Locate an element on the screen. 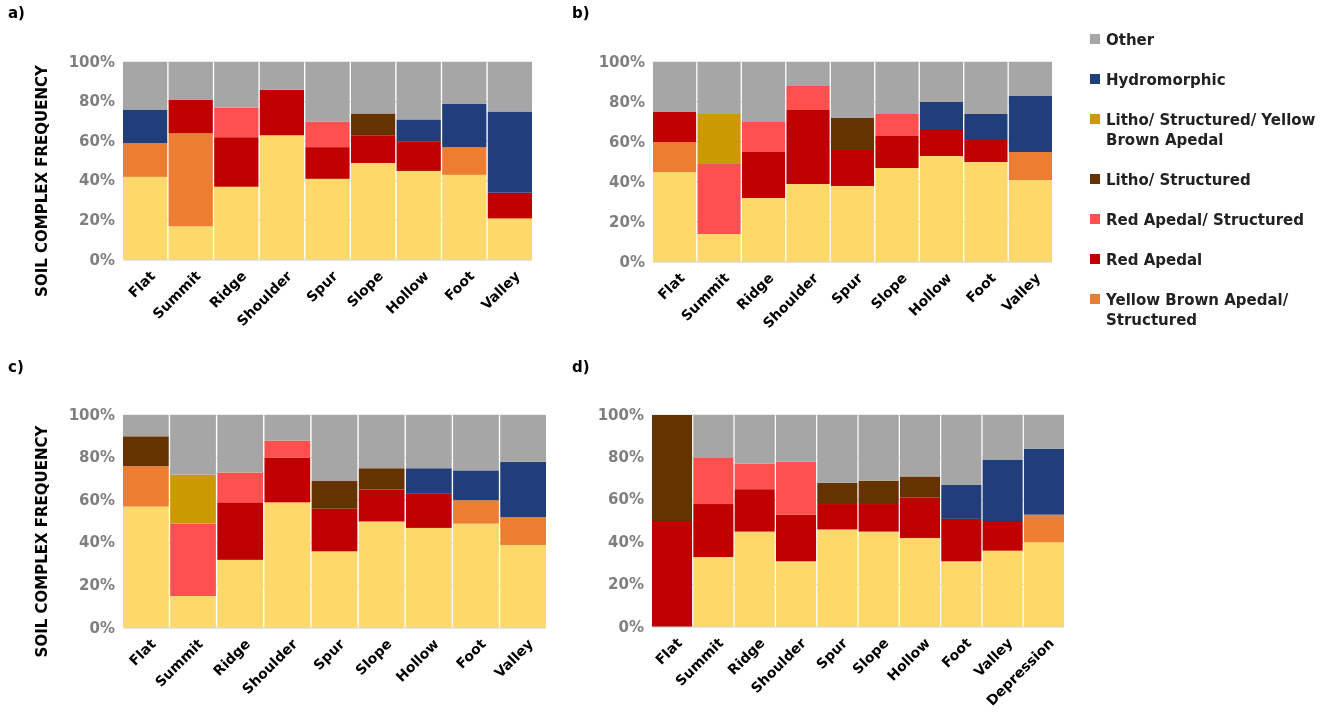  legend-label: Hydromorphic is located at coordinates (1166, 79).